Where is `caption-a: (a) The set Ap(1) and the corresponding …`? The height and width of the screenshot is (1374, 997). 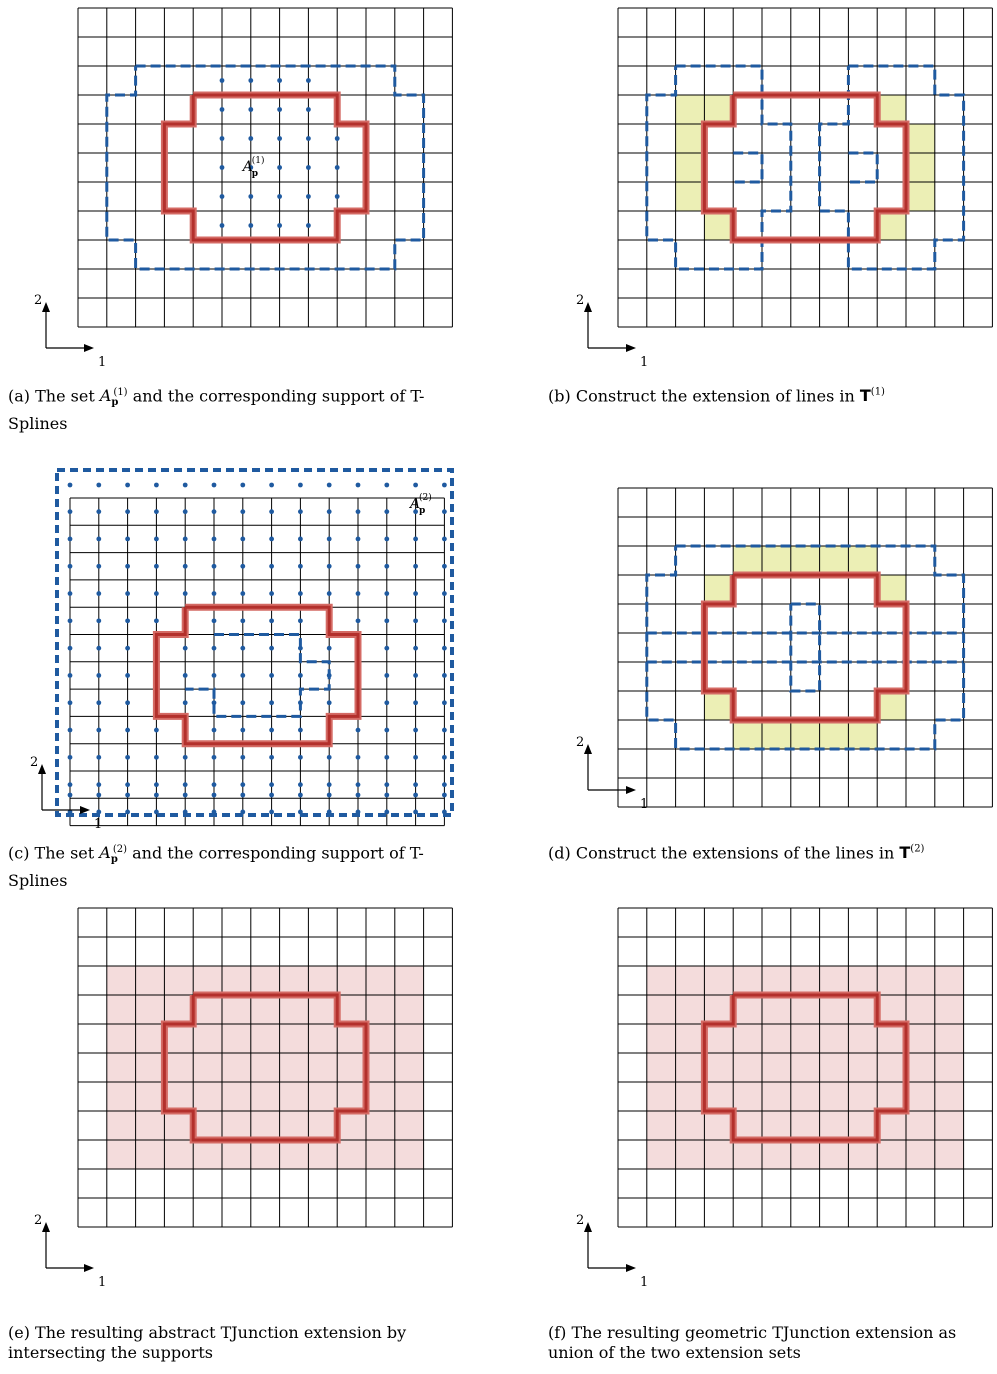 caption-a: (a) The set Ap(1) and the corresponding … is located at coordinates (243, 408).